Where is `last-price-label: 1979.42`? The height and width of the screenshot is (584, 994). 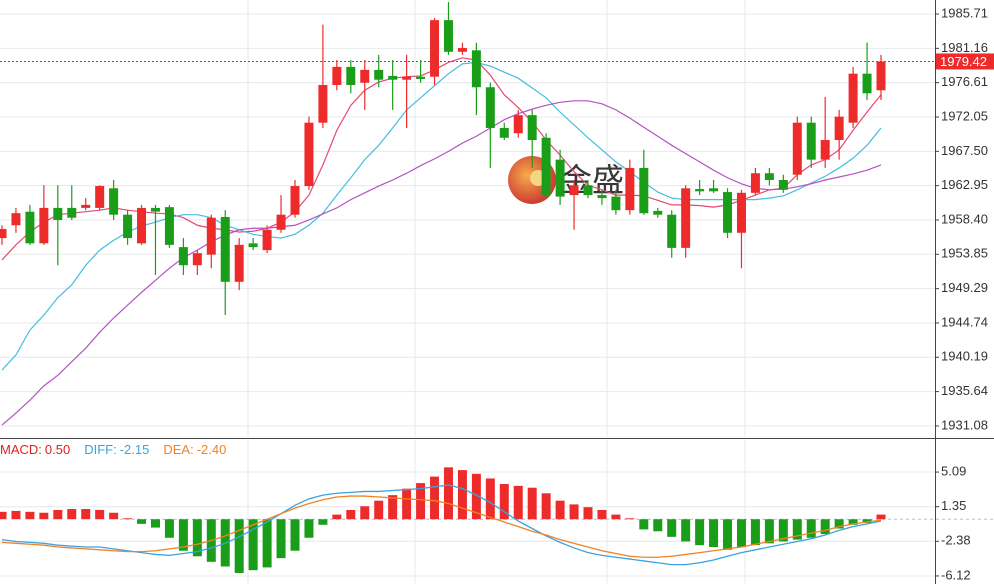
last-price-label: 1979.42 is located at coordinates (963, 61).